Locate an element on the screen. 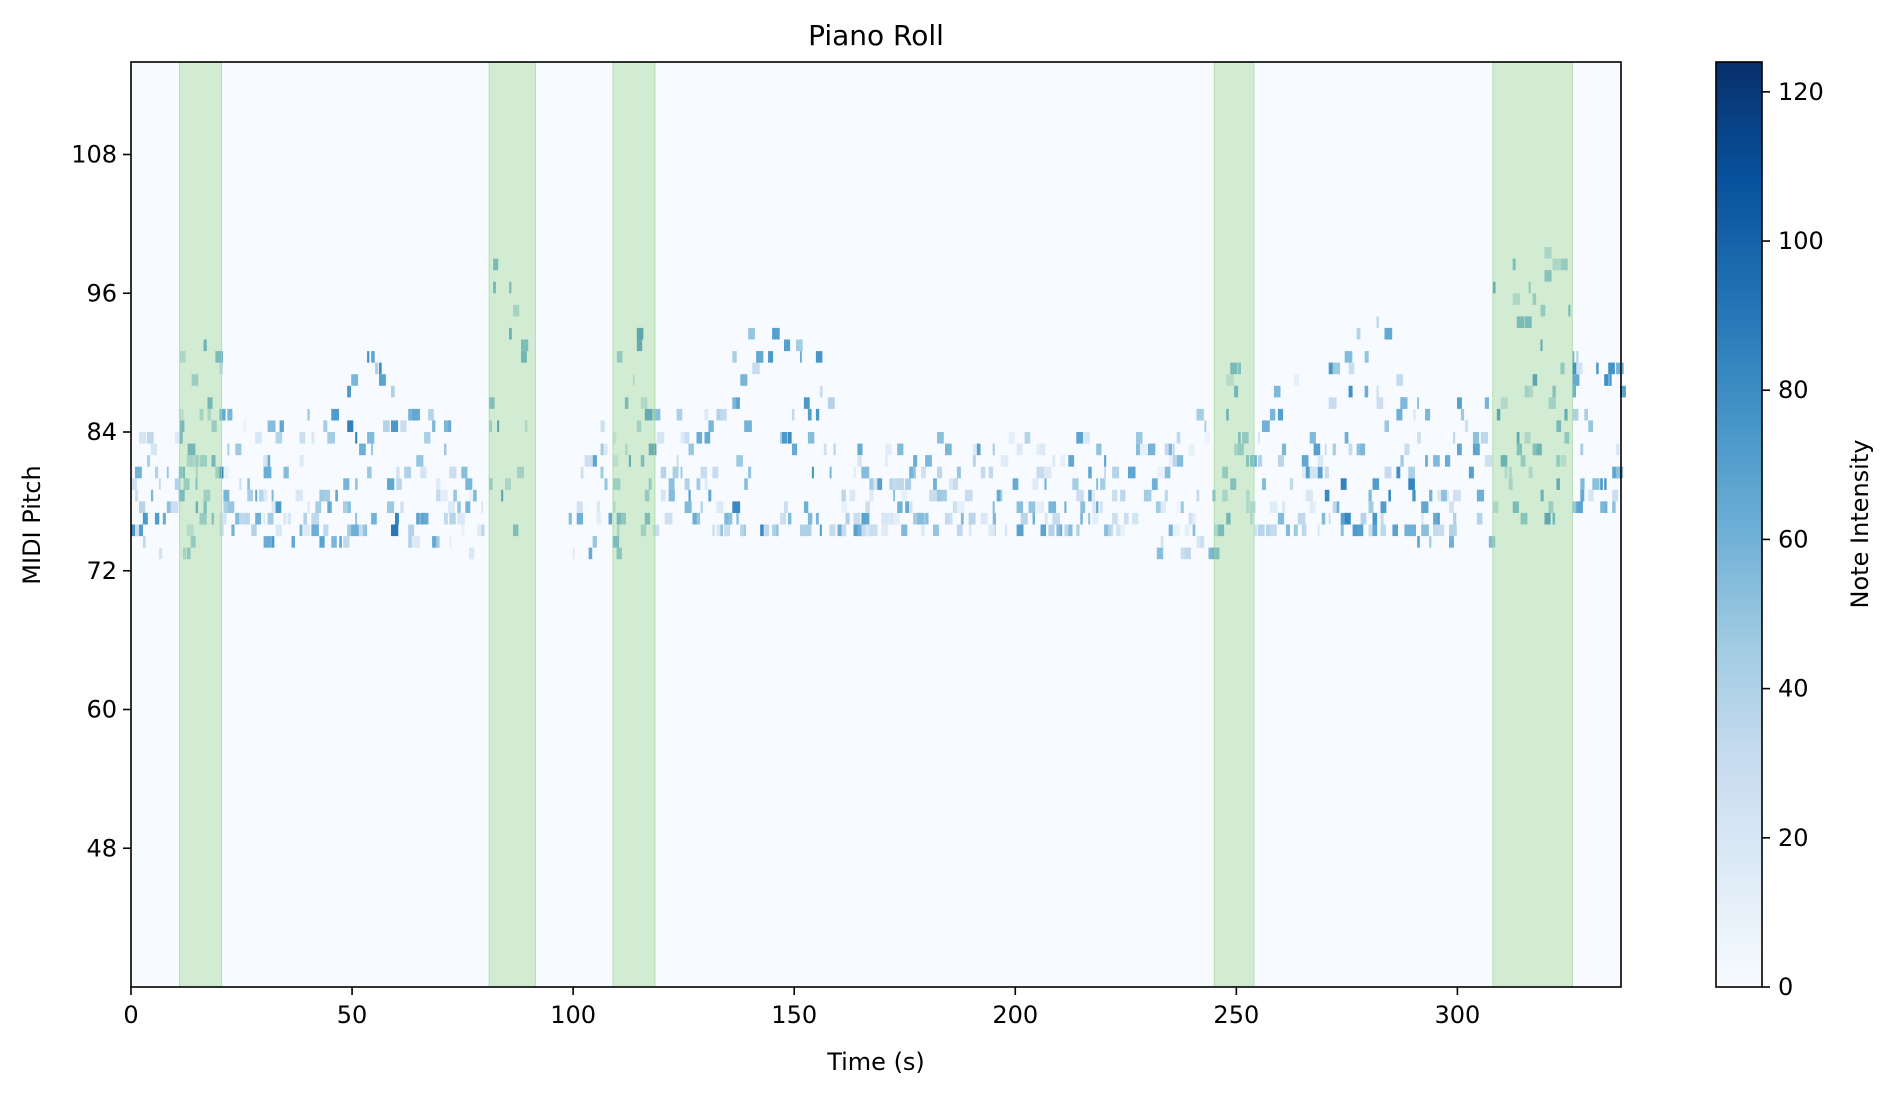 The image size is (1890, 1098). colorbar-tick-label: 120 is located at coordinates (1801, 92).